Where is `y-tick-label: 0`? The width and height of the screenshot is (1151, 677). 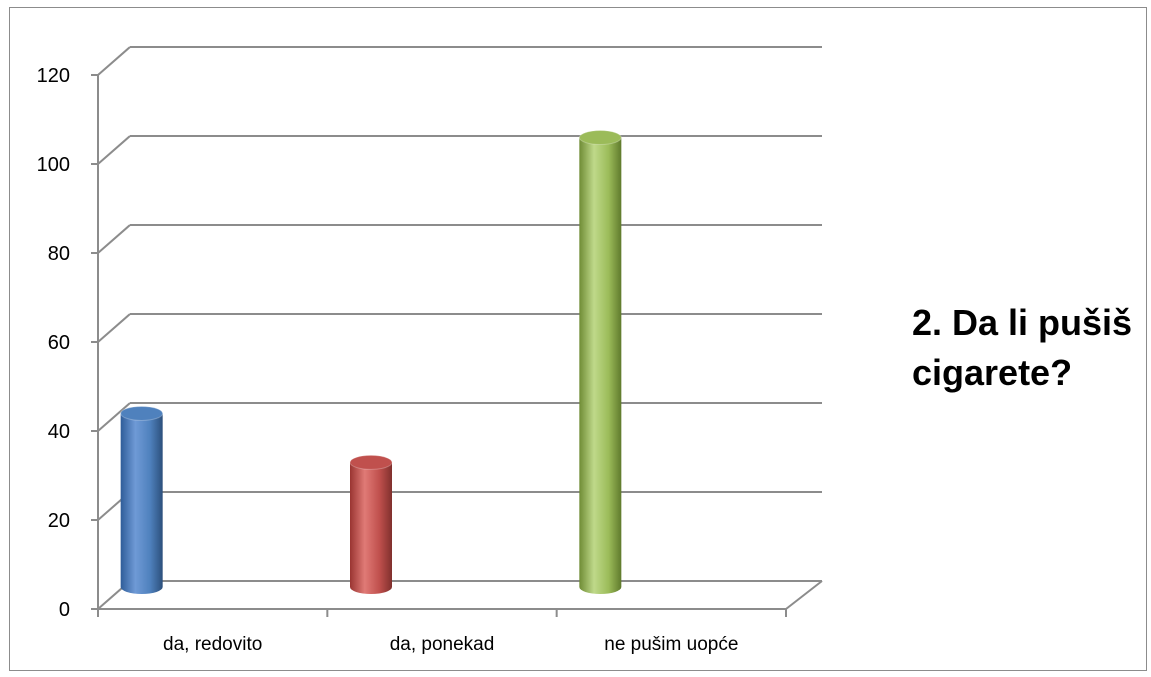 y-tick-label: 0 is located at coordinates (64, 610).